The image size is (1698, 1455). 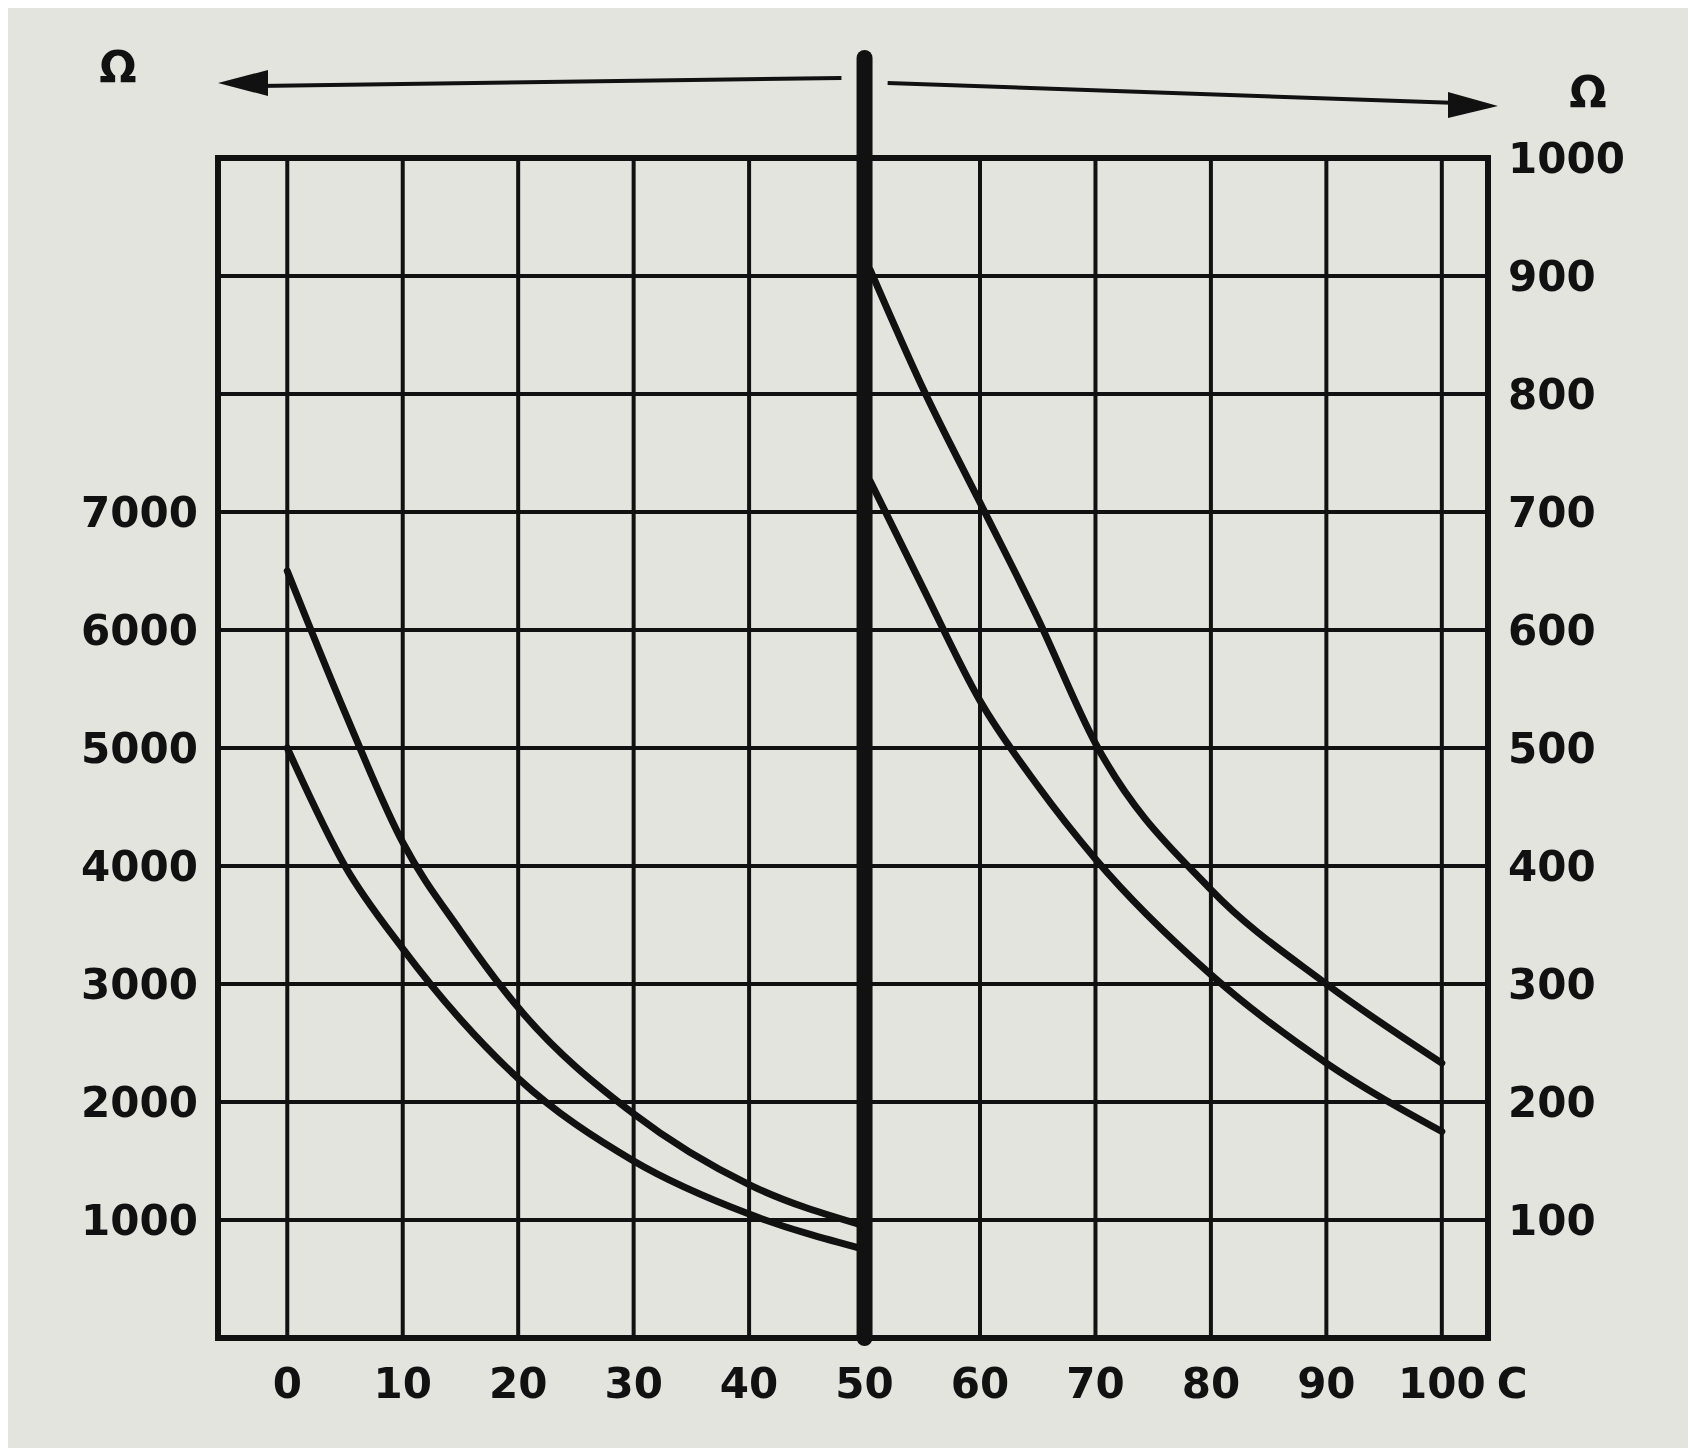 What do you see at coordinates (1095, 1383) in the screenshot?
I see `x-tick-label: 70` at bounding box center [1095, 1383].